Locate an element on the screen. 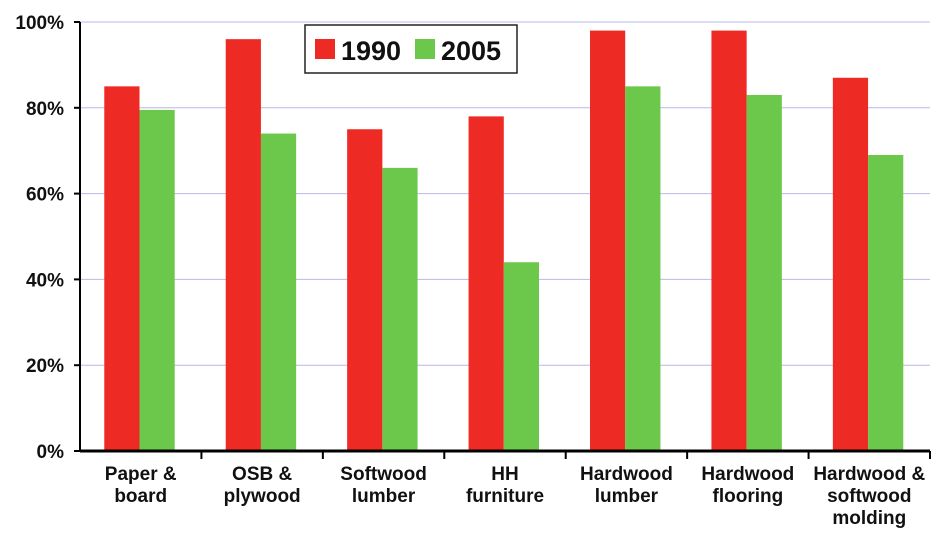 The image size is (931, 534). y-tick-label: 20% is located at coordinates (45, 366).